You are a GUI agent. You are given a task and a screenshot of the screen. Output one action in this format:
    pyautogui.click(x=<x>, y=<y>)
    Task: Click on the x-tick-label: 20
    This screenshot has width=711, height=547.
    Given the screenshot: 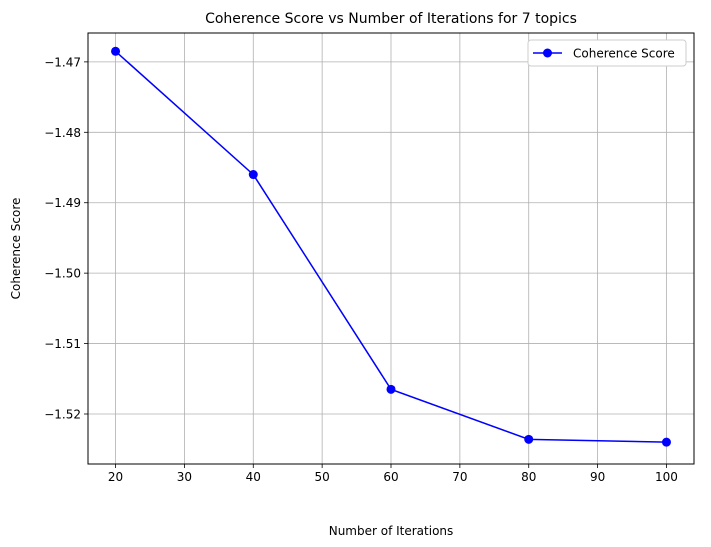 What is the action you would take?
    pyautogui.click(x=115, y=477)
    